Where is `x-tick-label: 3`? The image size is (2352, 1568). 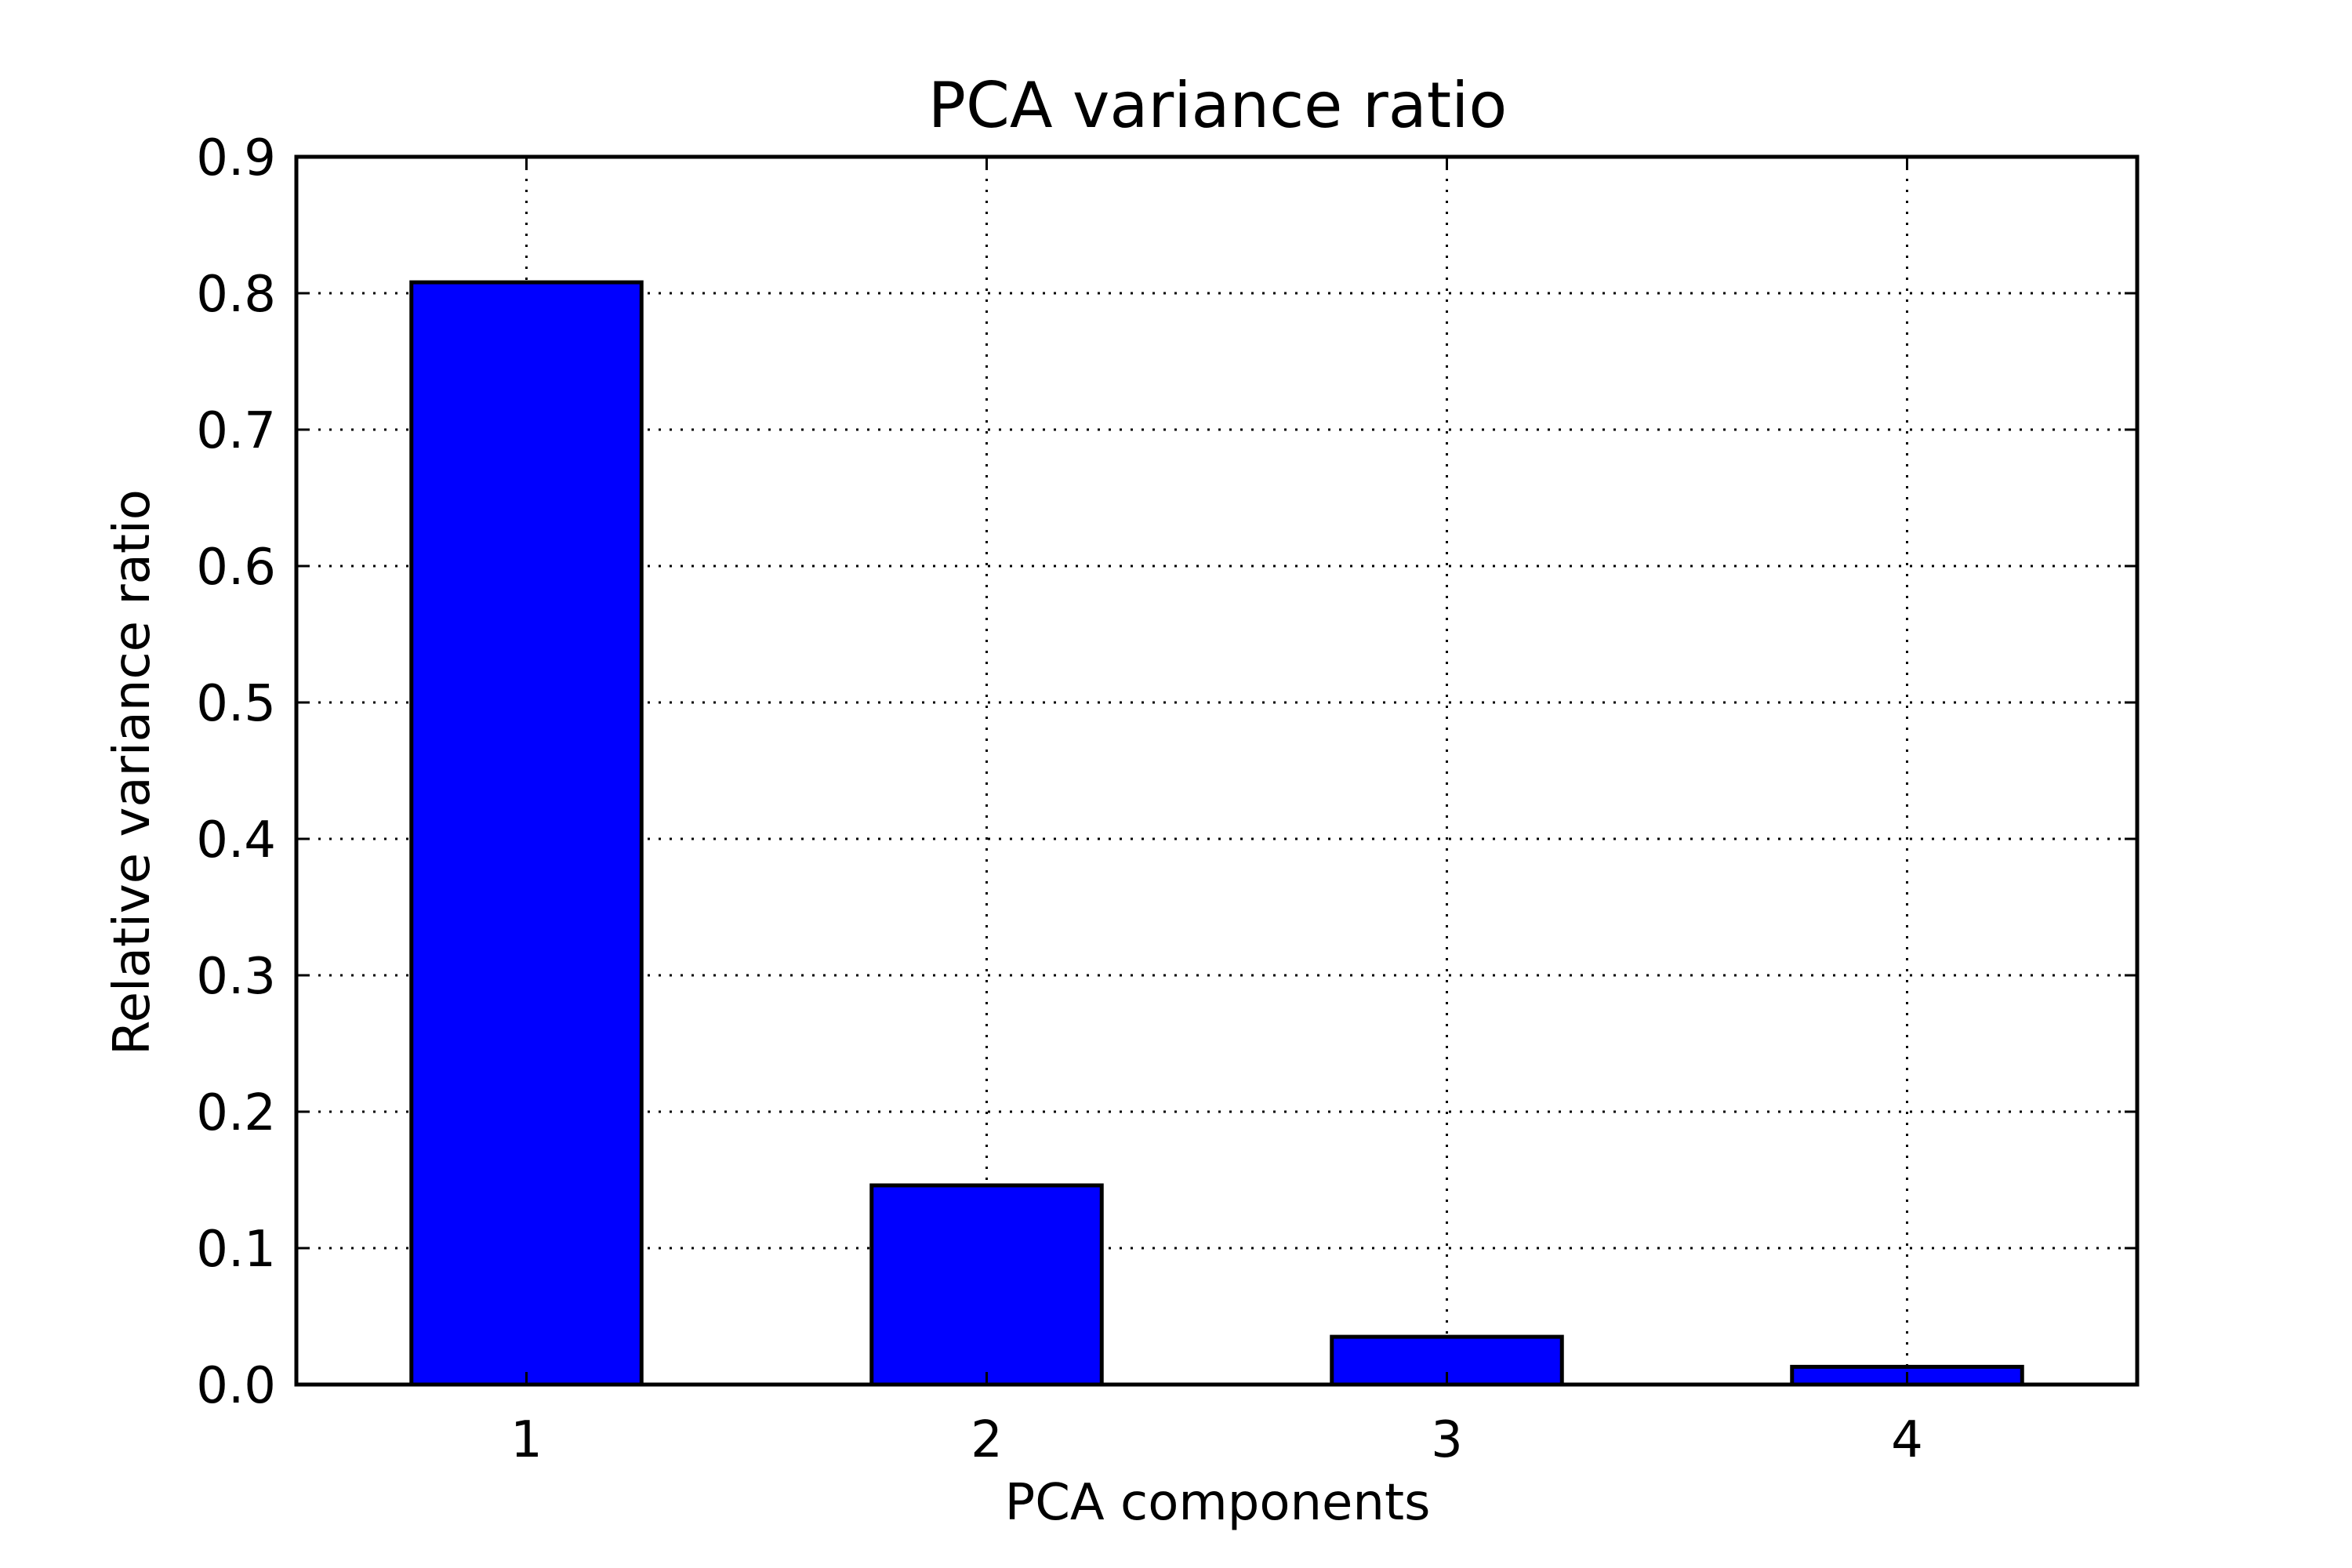 x-tick-label: 3 is located at coordinates (1447, 1440).